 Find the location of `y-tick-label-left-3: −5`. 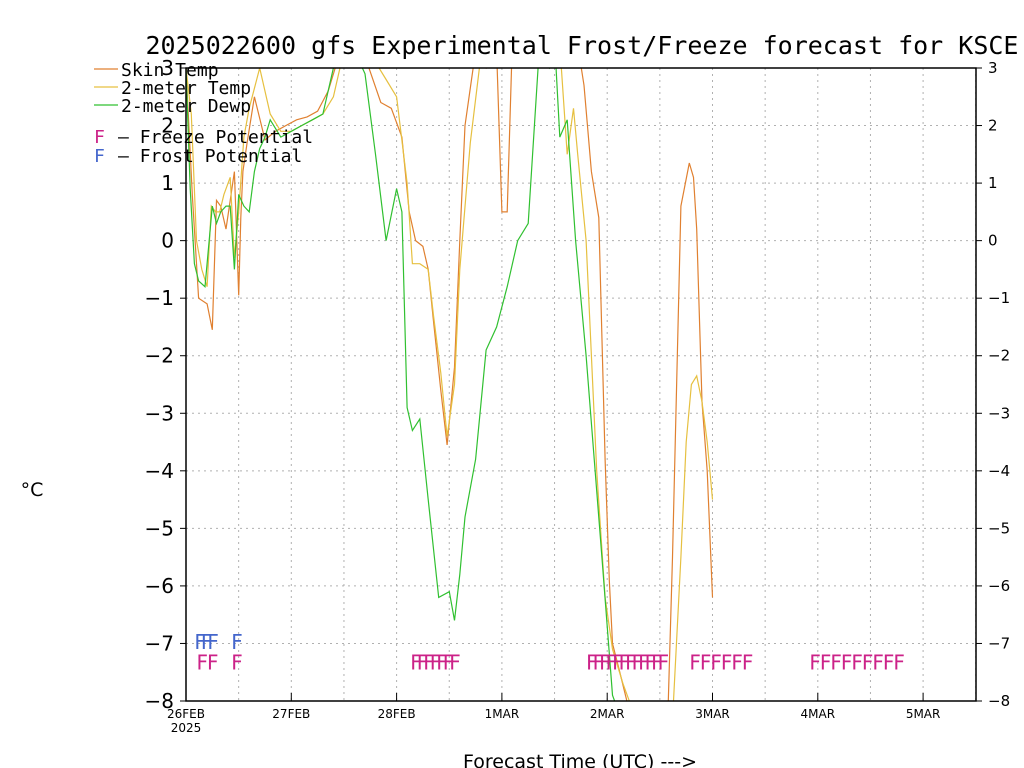

y-tick-label-left-3: −5 is located at coordinates (159, 528).